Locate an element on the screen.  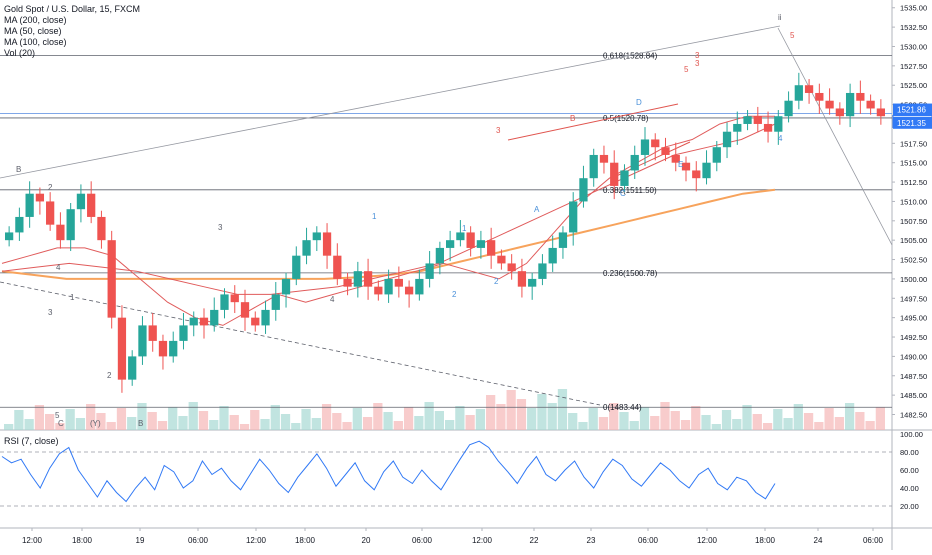
wave-label: ii is located at coordinates (780, 17).